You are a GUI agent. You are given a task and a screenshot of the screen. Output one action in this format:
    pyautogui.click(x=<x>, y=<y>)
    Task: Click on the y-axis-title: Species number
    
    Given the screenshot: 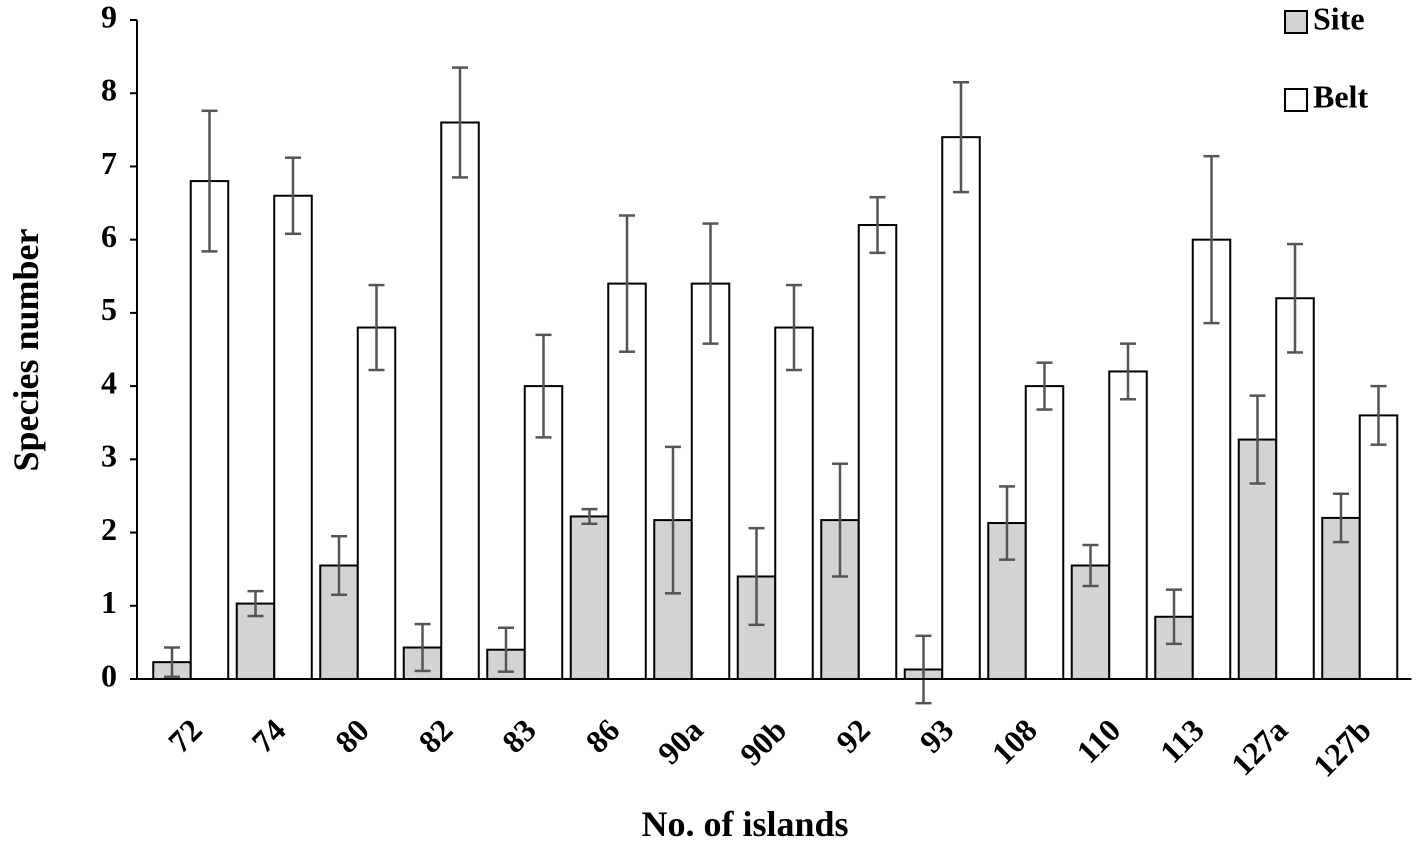 What is the action you would take?
    pyautogui.click(x=26, y=349)
    